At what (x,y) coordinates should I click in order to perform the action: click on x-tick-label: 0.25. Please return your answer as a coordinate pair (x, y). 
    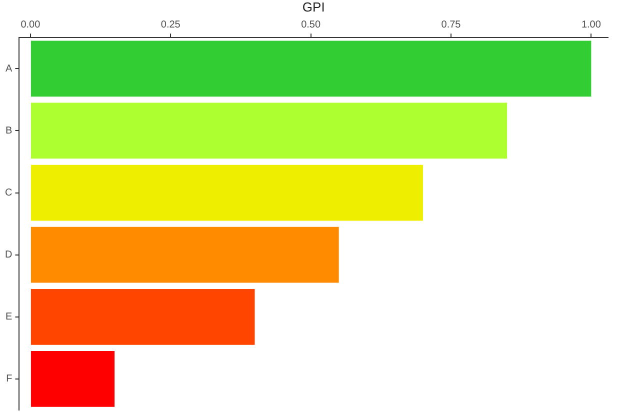
    Looking at the image, I should click on (170, 24).